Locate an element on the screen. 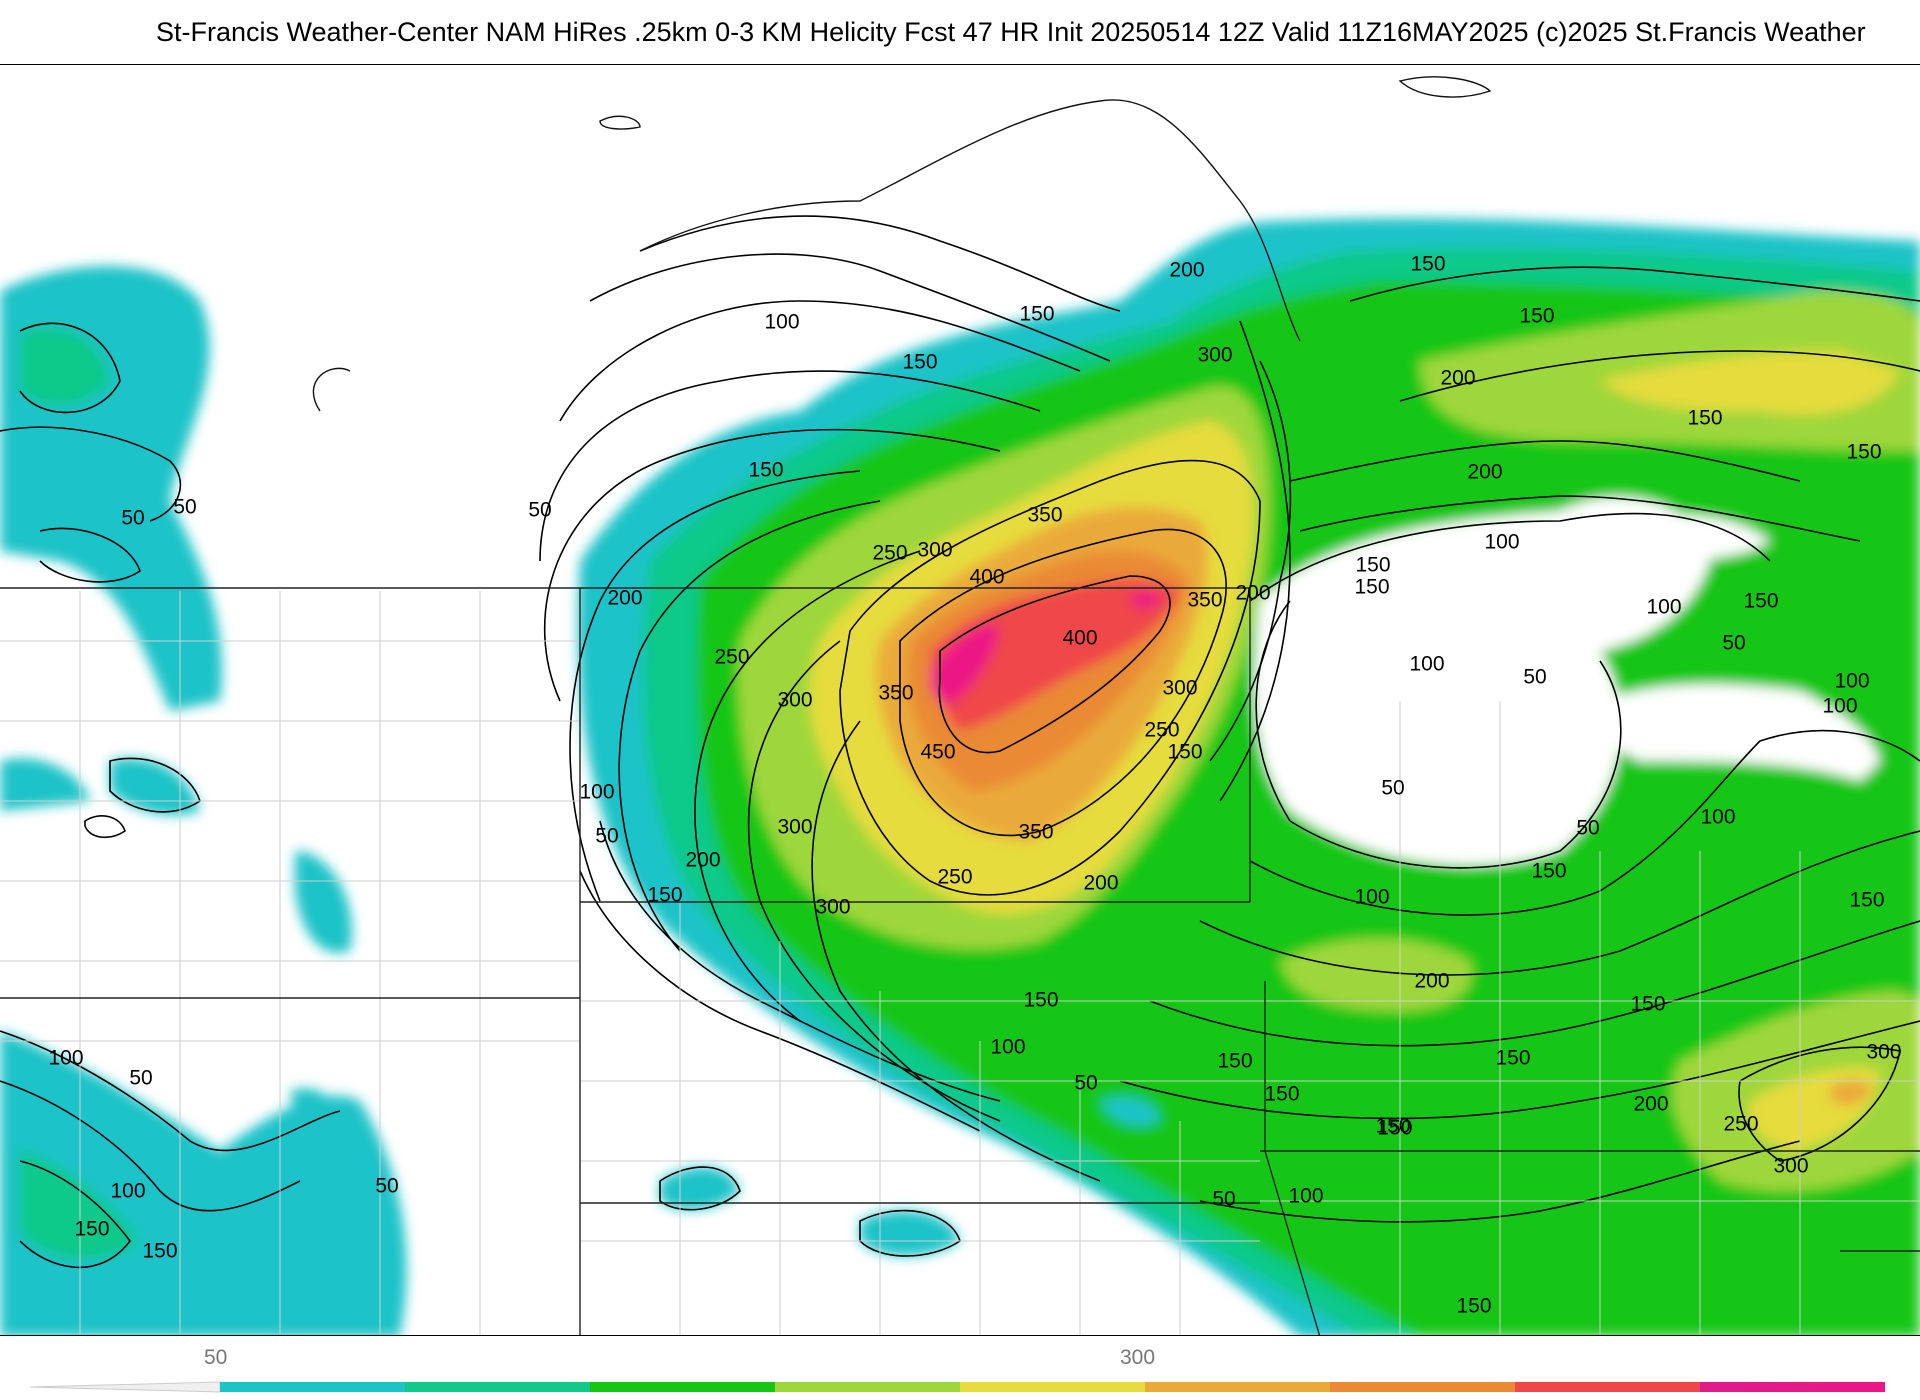 Image resolution: width=1920 pixels, height=1400 pixels. legend-bins is located at coordinates (1052, 1387).